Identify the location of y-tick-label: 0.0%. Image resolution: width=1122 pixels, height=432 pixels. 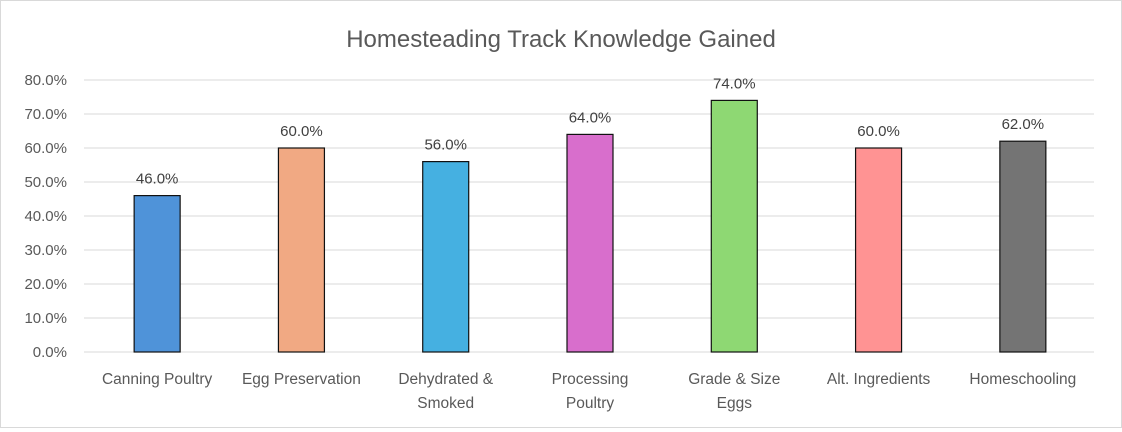
(50, 352).